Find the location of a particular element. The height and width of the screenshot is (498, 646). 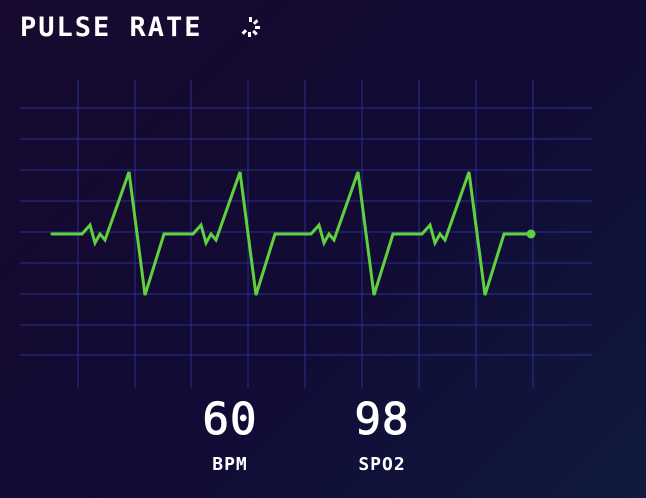

spo2-value: 98 is located at coordinates (382, 419).